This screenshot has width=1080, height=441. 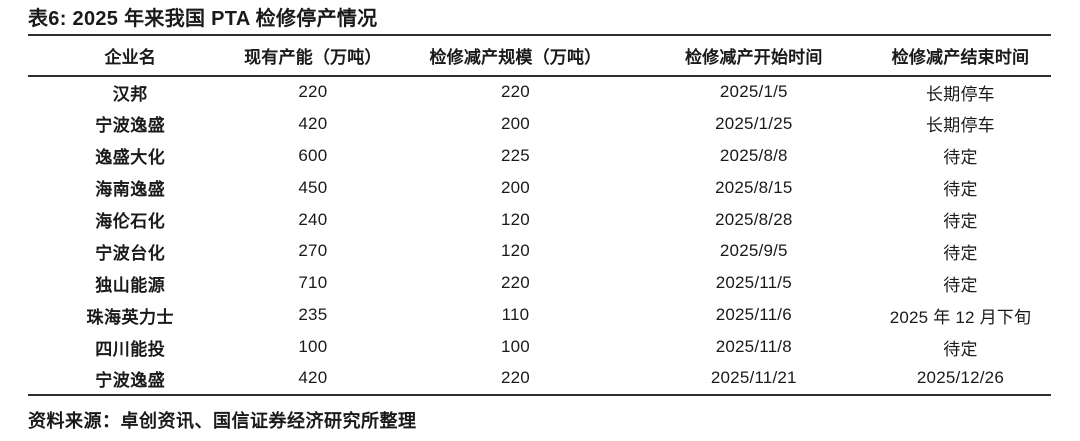 I want to click on table-row: 珠海英力士 235 110 2025/11/6 2025 年 12 月下旬, so click(x=539, y=315).